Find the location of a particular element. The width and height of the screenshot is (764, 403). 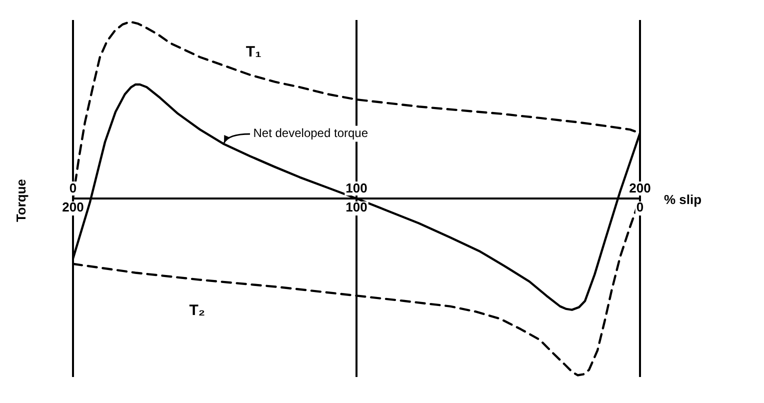

series-label: T₁ is located at coordinates (254, 51).